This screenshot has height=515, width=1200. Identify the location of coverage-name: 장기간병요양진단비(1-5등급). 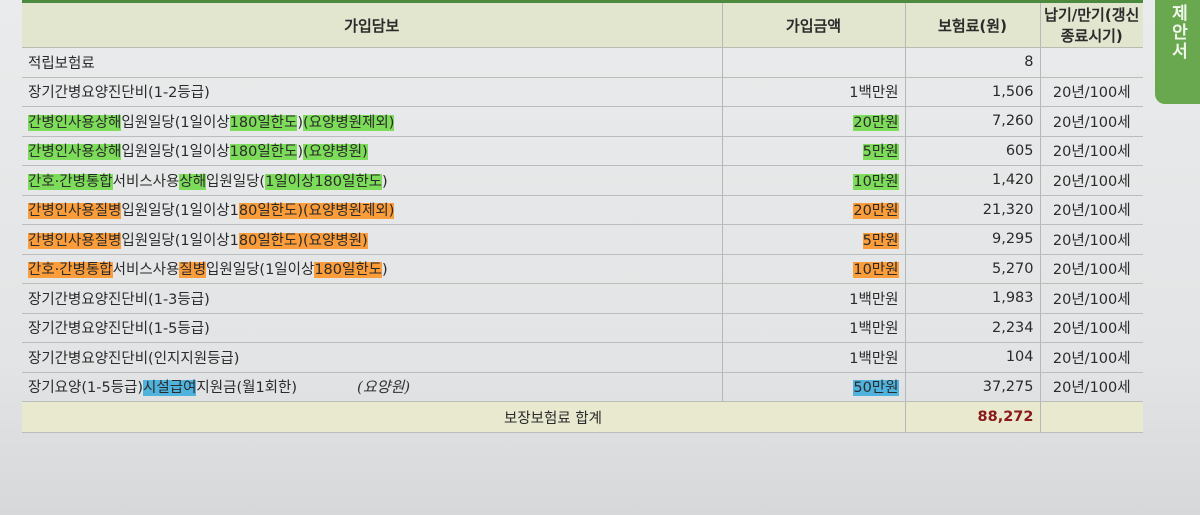
(372, 328).